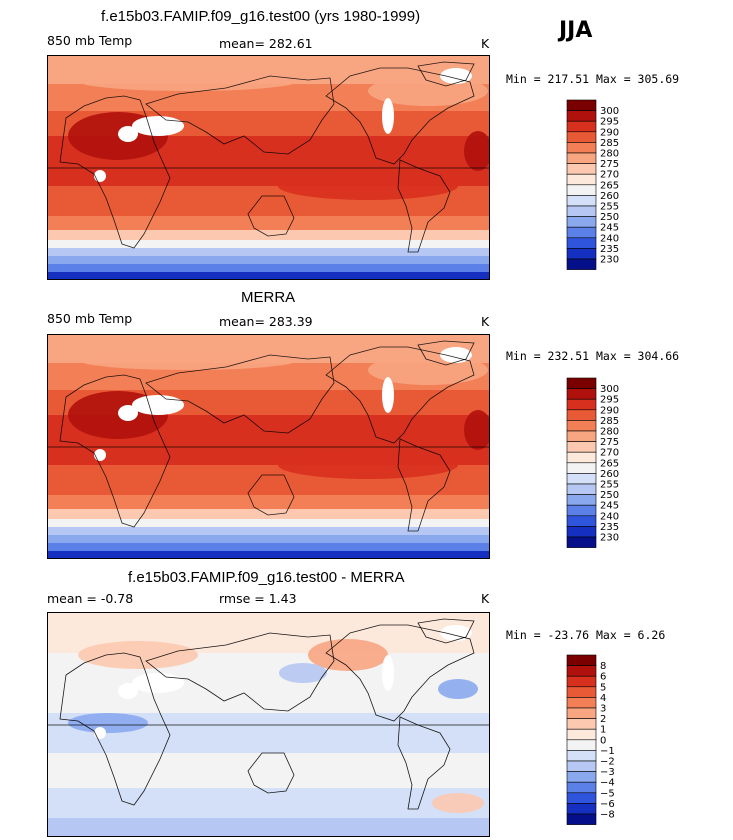 This screenshot has height=840, width=733. What do you see at coordinates (607, 772) in the screenshot?
I see `colorbar-tick-label: −3` at bounding box center [607, 772].